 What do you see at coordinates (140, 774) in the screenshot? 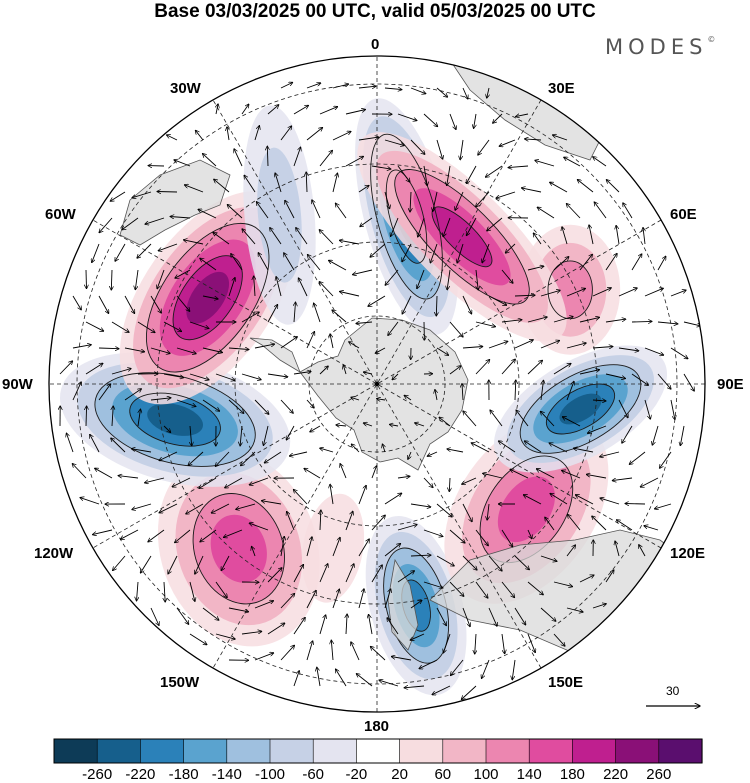
I see `colorbar-tick-label: -220` at bounding box center [140, 774].